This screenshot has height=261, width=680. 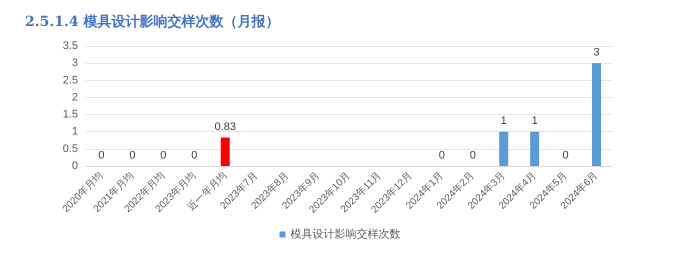 I want to click on data-label: 0.83, so click(x=225, y=127).